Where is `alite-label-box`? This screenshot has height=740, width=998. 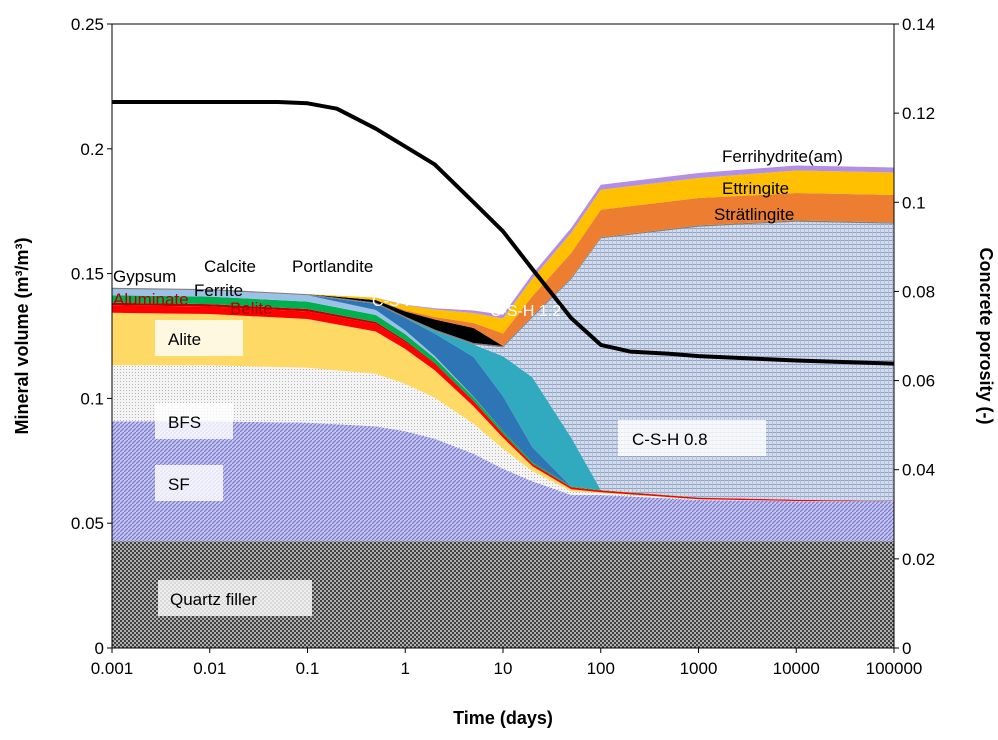
alite-label-box is located at coordinates (199, 338).